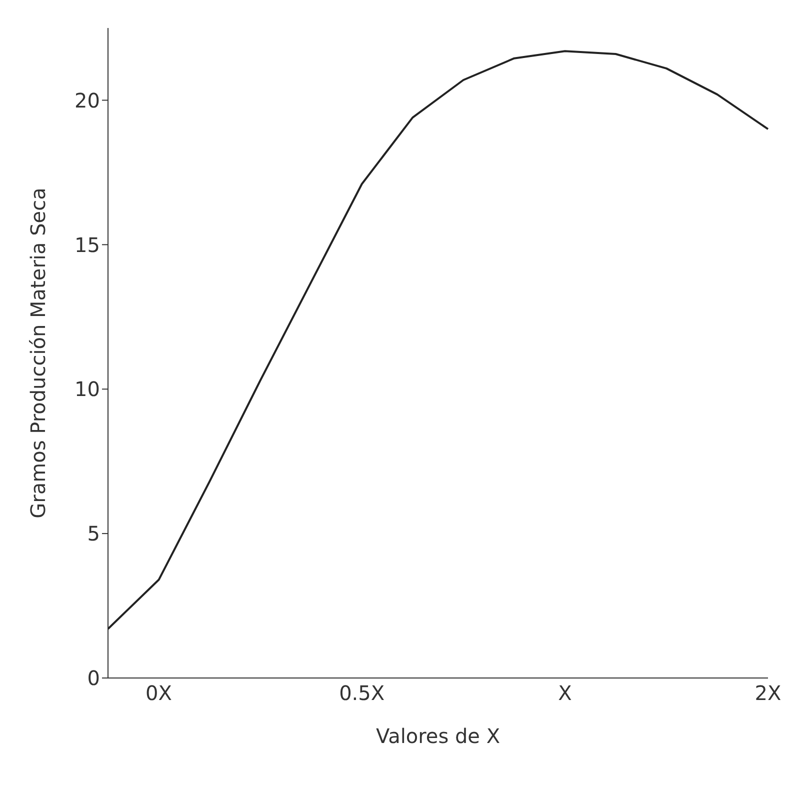  Describe the element at coordinates (93, 534) in the screenshot. I see `y-tick-label: 5` at that location.